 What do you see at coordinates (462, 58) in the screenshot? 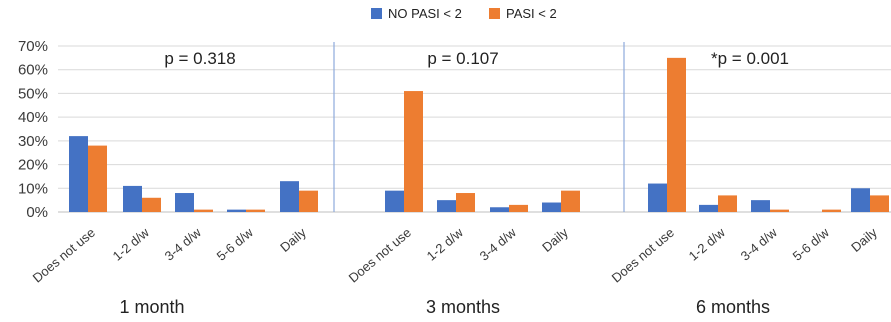
I see `p-value-label: p = 0.107` at bounding box center [462, 58].